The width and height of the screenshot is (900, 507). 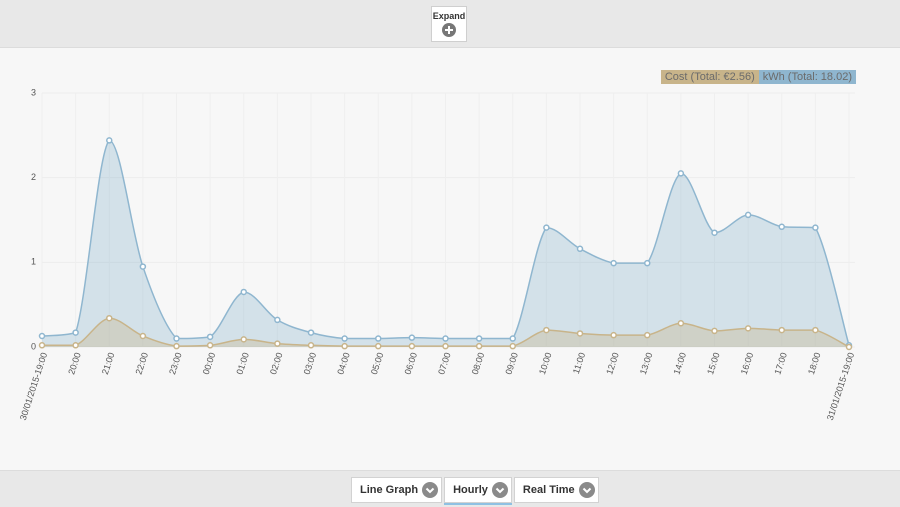 I want to click on y-tick-label: 3, so click(x=33, y=92).